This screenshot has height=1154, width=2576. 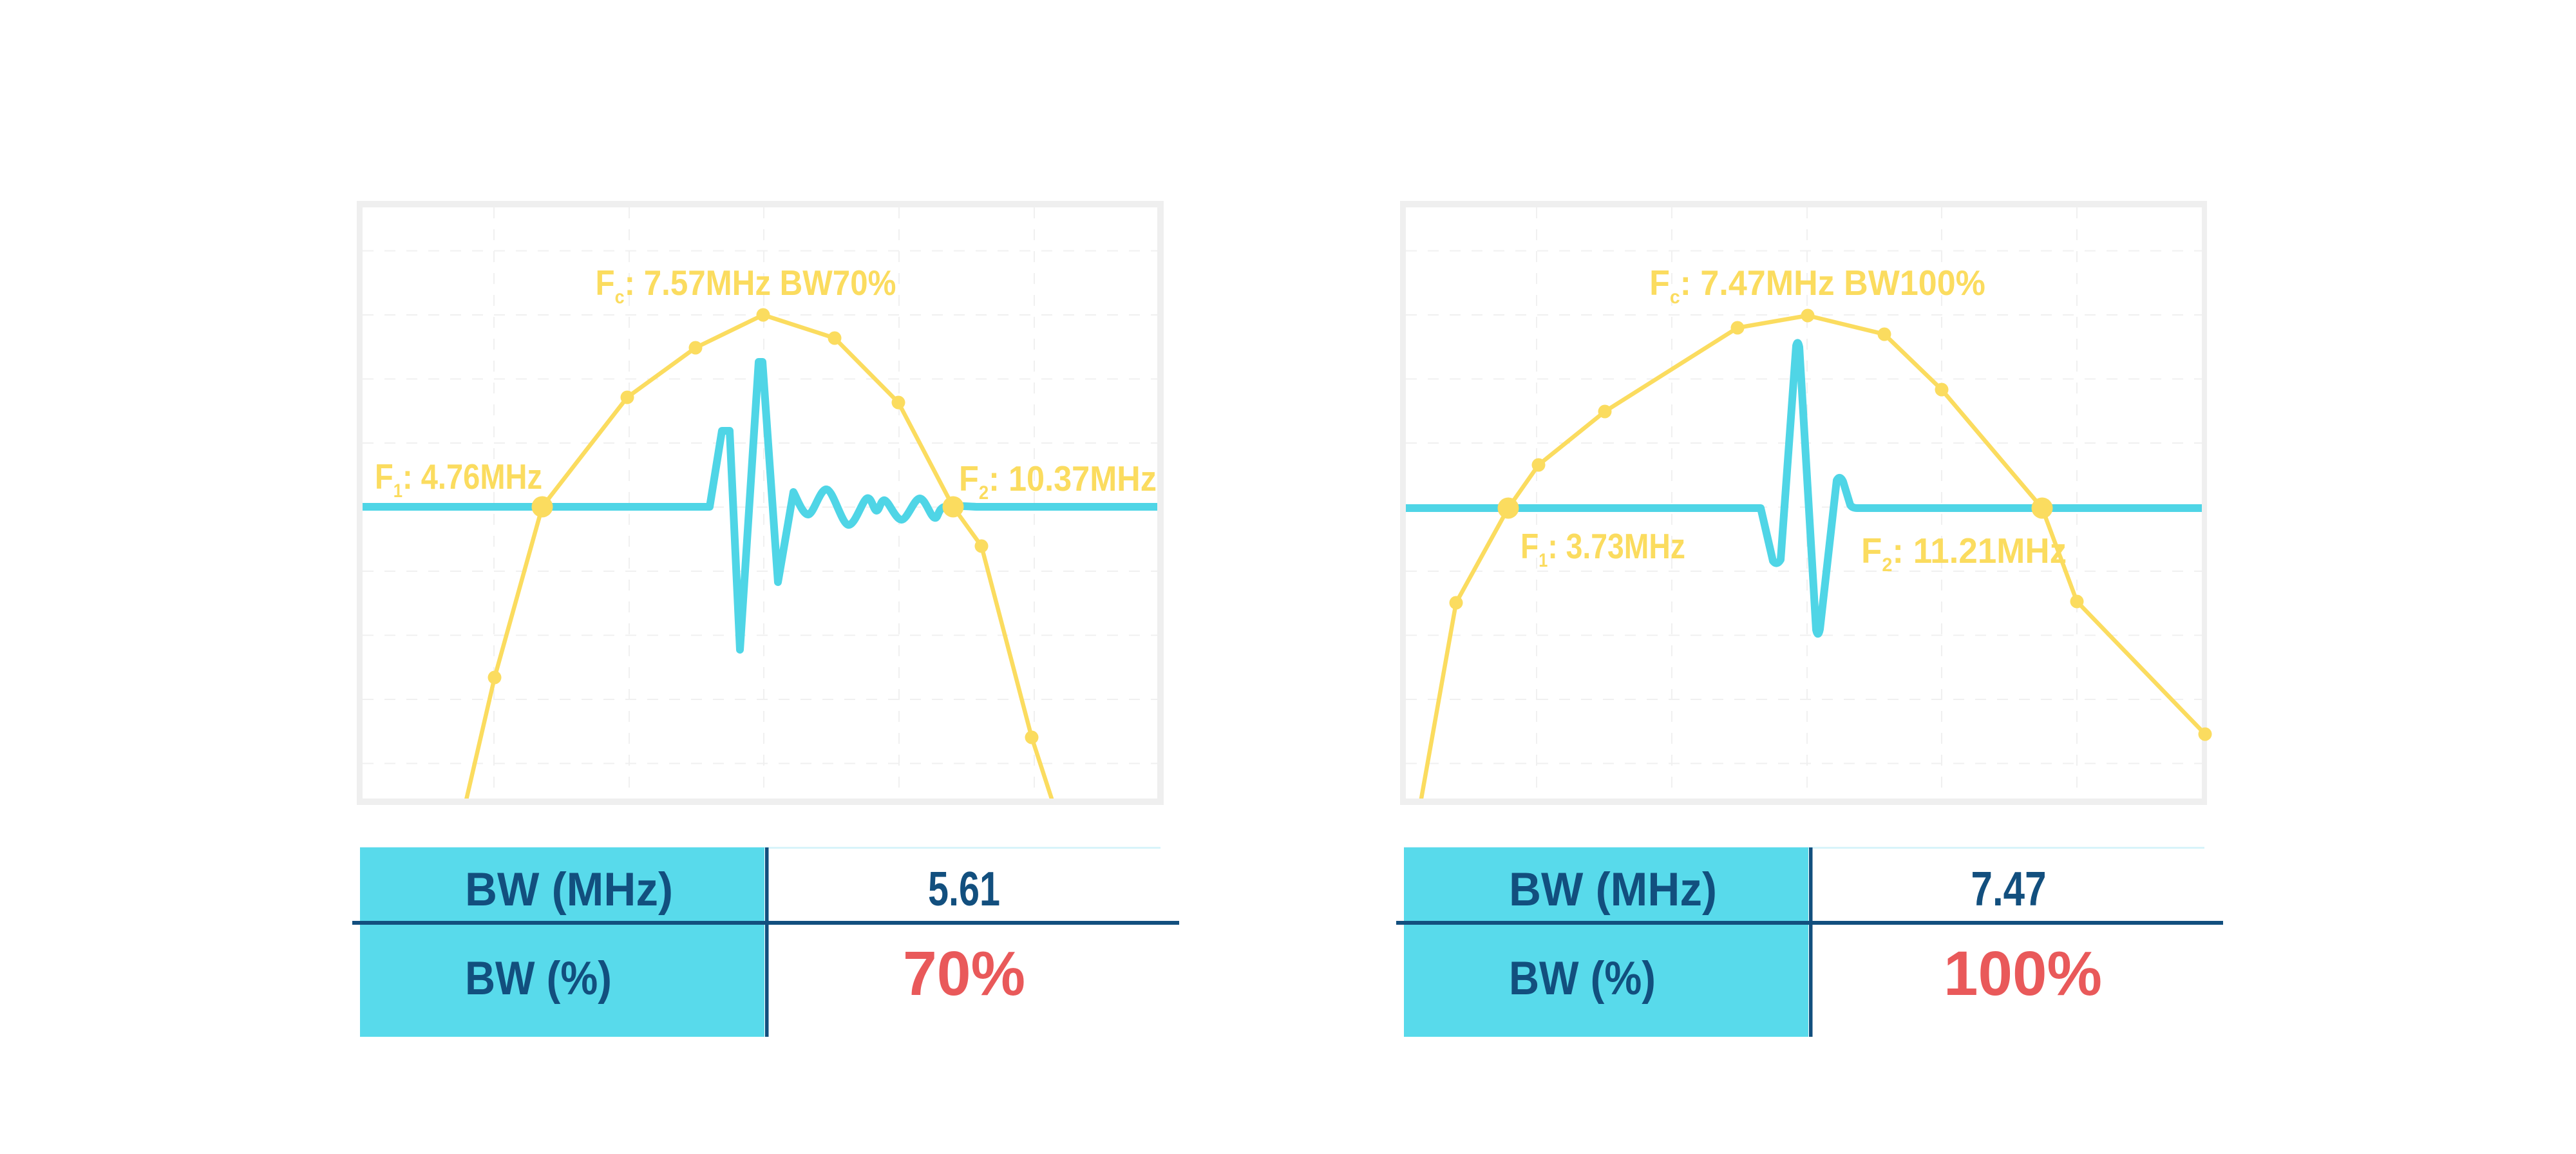 I want to click on svg-text: 7.47, so click(x=2009, y=889).